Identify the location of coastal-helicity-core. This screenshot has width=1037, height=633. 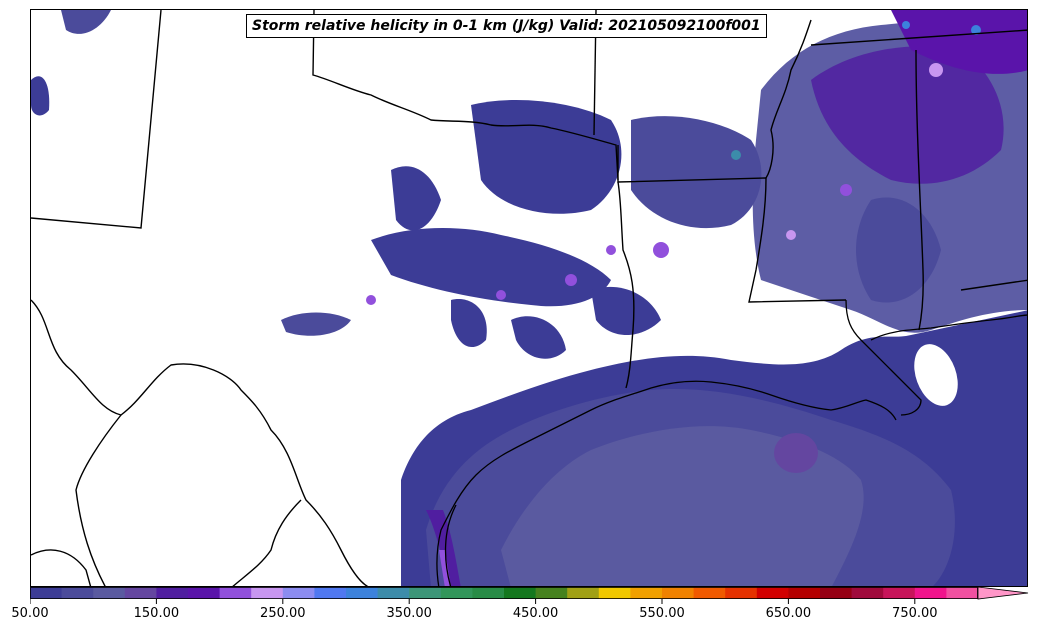
(443, 548).